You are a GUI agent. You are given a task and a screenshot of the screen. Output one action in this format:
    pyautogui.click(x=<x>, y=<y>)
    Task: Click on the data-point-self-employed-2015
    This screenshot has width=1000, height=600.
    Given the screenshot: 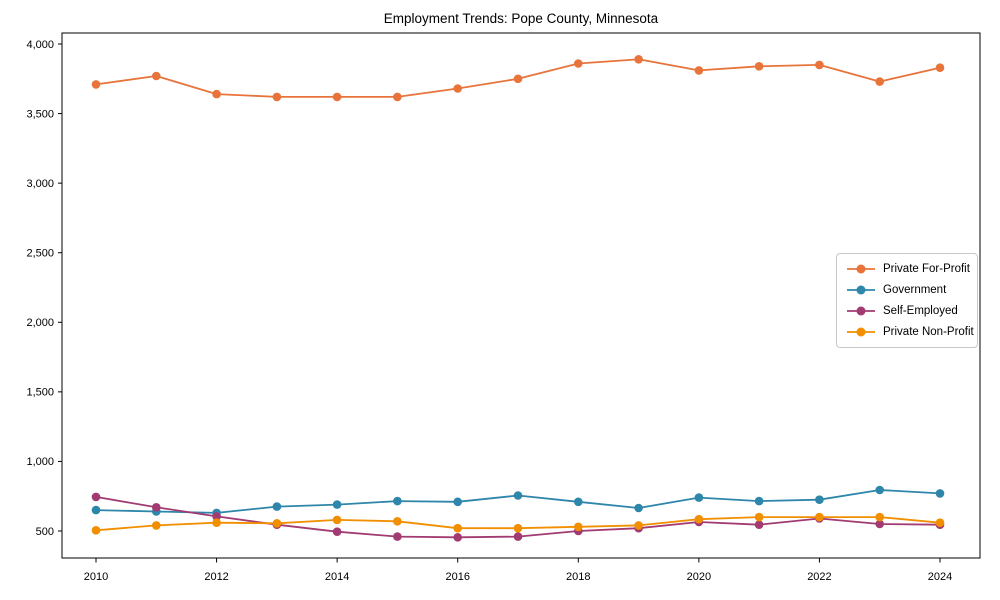 What is the action you would take?
    pyautogui.click(x=397, y=536)
    